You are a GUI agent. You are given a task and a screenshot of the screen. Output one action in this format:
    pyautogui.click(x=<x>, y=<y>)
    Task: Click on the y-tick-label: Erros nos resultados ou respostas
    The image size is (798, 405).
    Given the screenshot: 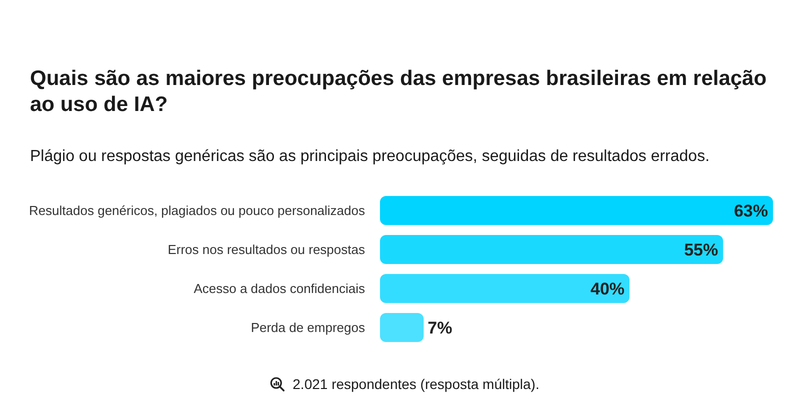 What is the action you would take?
    pyautogui.click(x=267, y=250)
    